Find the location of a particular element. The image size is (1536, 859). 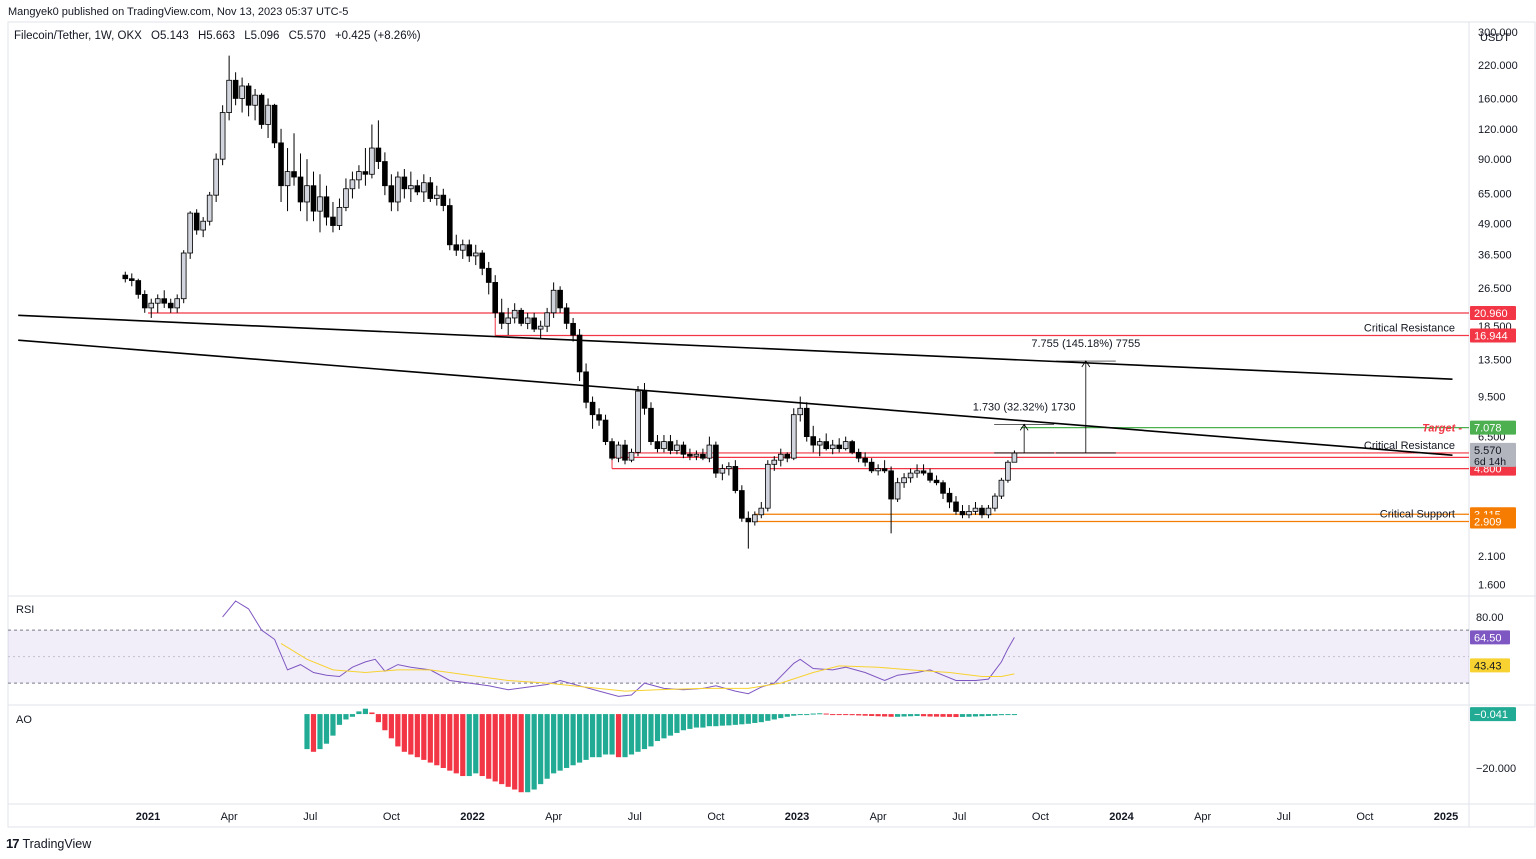

ohlc-open: O5.143 is located at coordinates (170, 36).